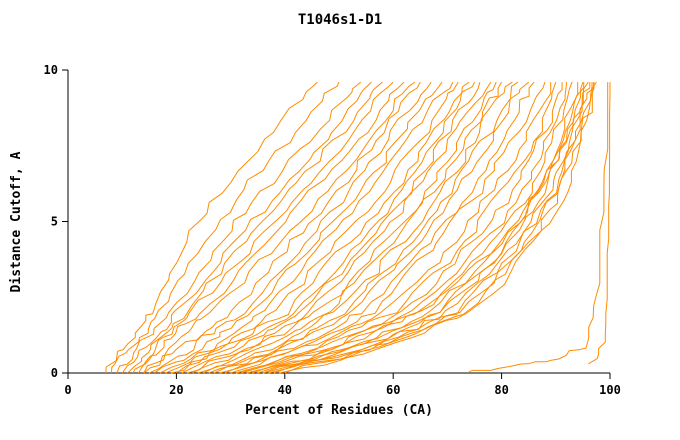 This screenshot has height=440, width=680. Describe the element at coordinates (285, 390) in the screenshot. I see `x-tick-label: 40` at that location.